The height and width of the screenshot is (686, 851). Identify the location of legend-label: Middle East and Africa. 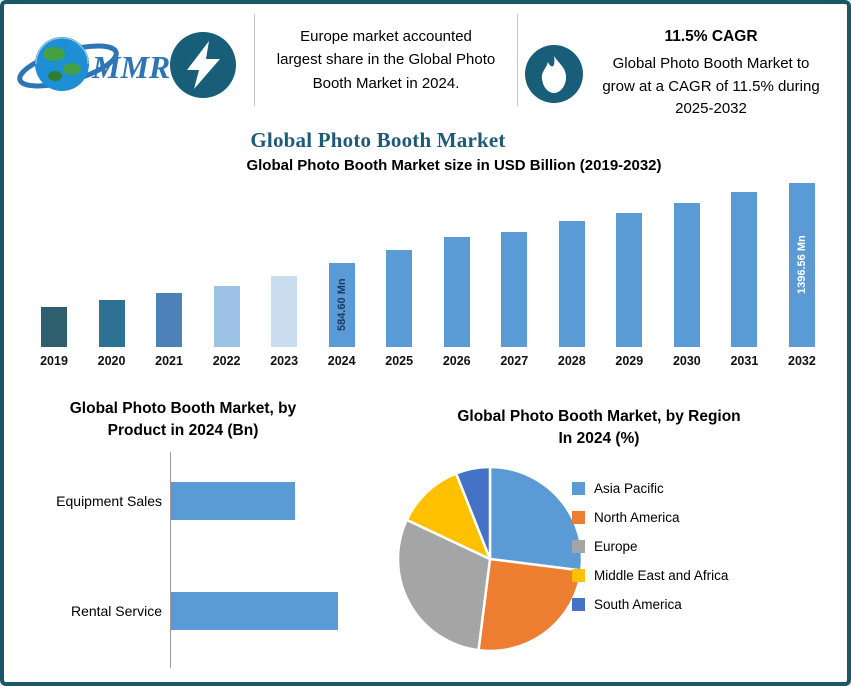
(661, 575).